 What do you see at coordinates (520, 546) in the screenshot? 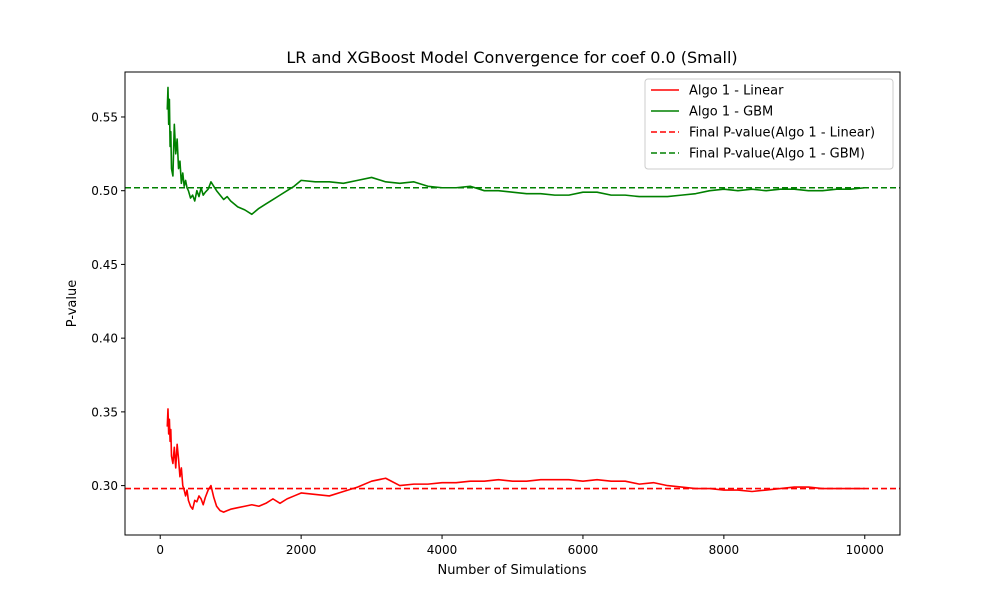
I see `x-axis-ticks: 0 2000 4000 6000 8000 10000` at bounding box center [520, 546].